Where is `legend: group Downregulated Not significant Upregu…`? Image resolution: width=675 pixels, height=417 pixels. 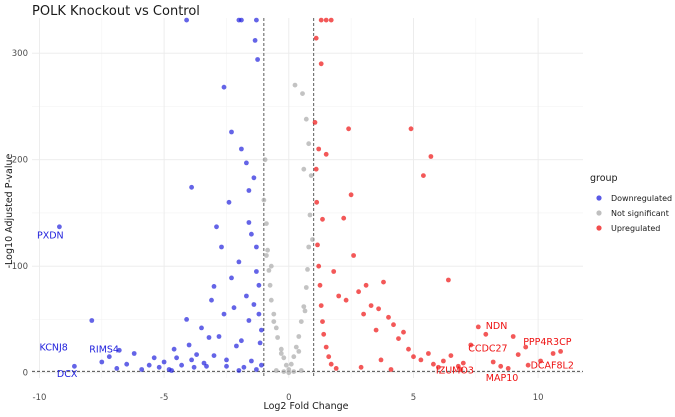
legend: group Downregulated Not significant Upregu… is located at coordinates (631, 203).